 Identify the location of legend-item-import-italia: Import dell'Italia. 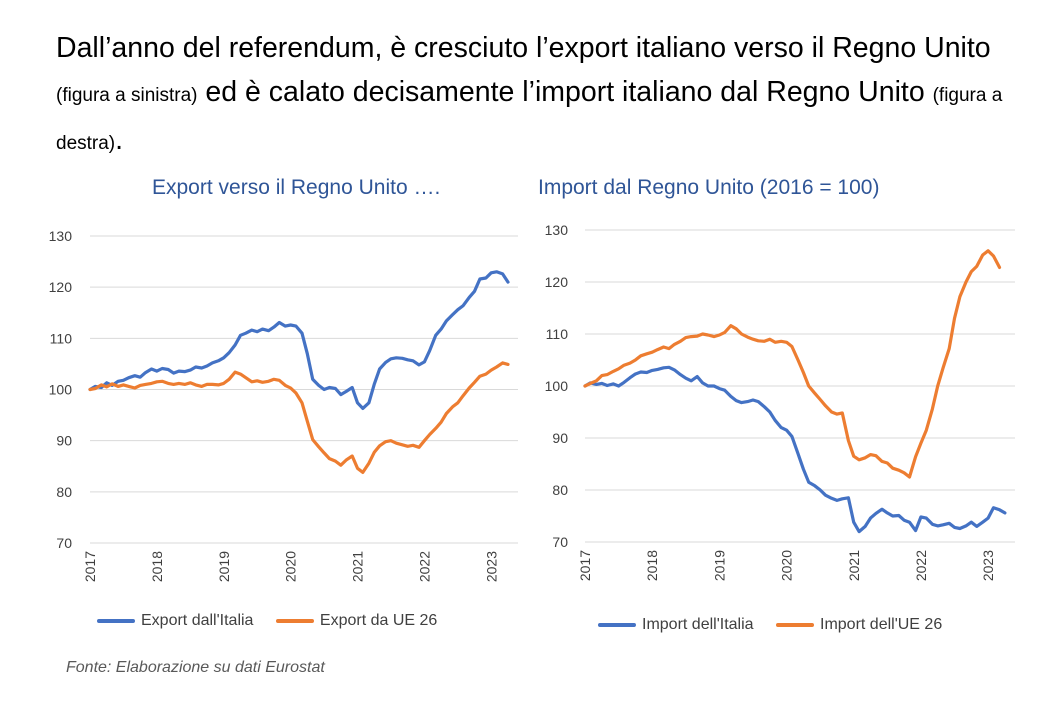
(676, 625).